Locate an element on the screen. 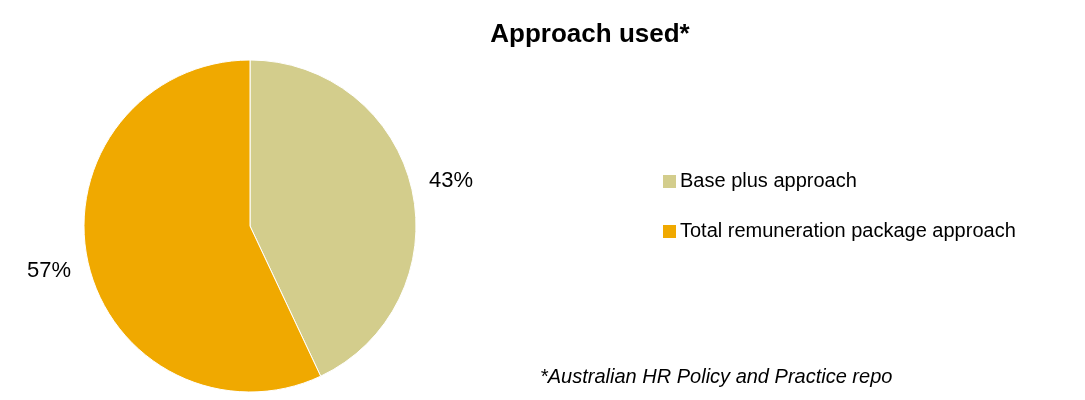 The width and height of the screenshot is (1085, 400). data-label: 57% is located at coordinates (48, 269).